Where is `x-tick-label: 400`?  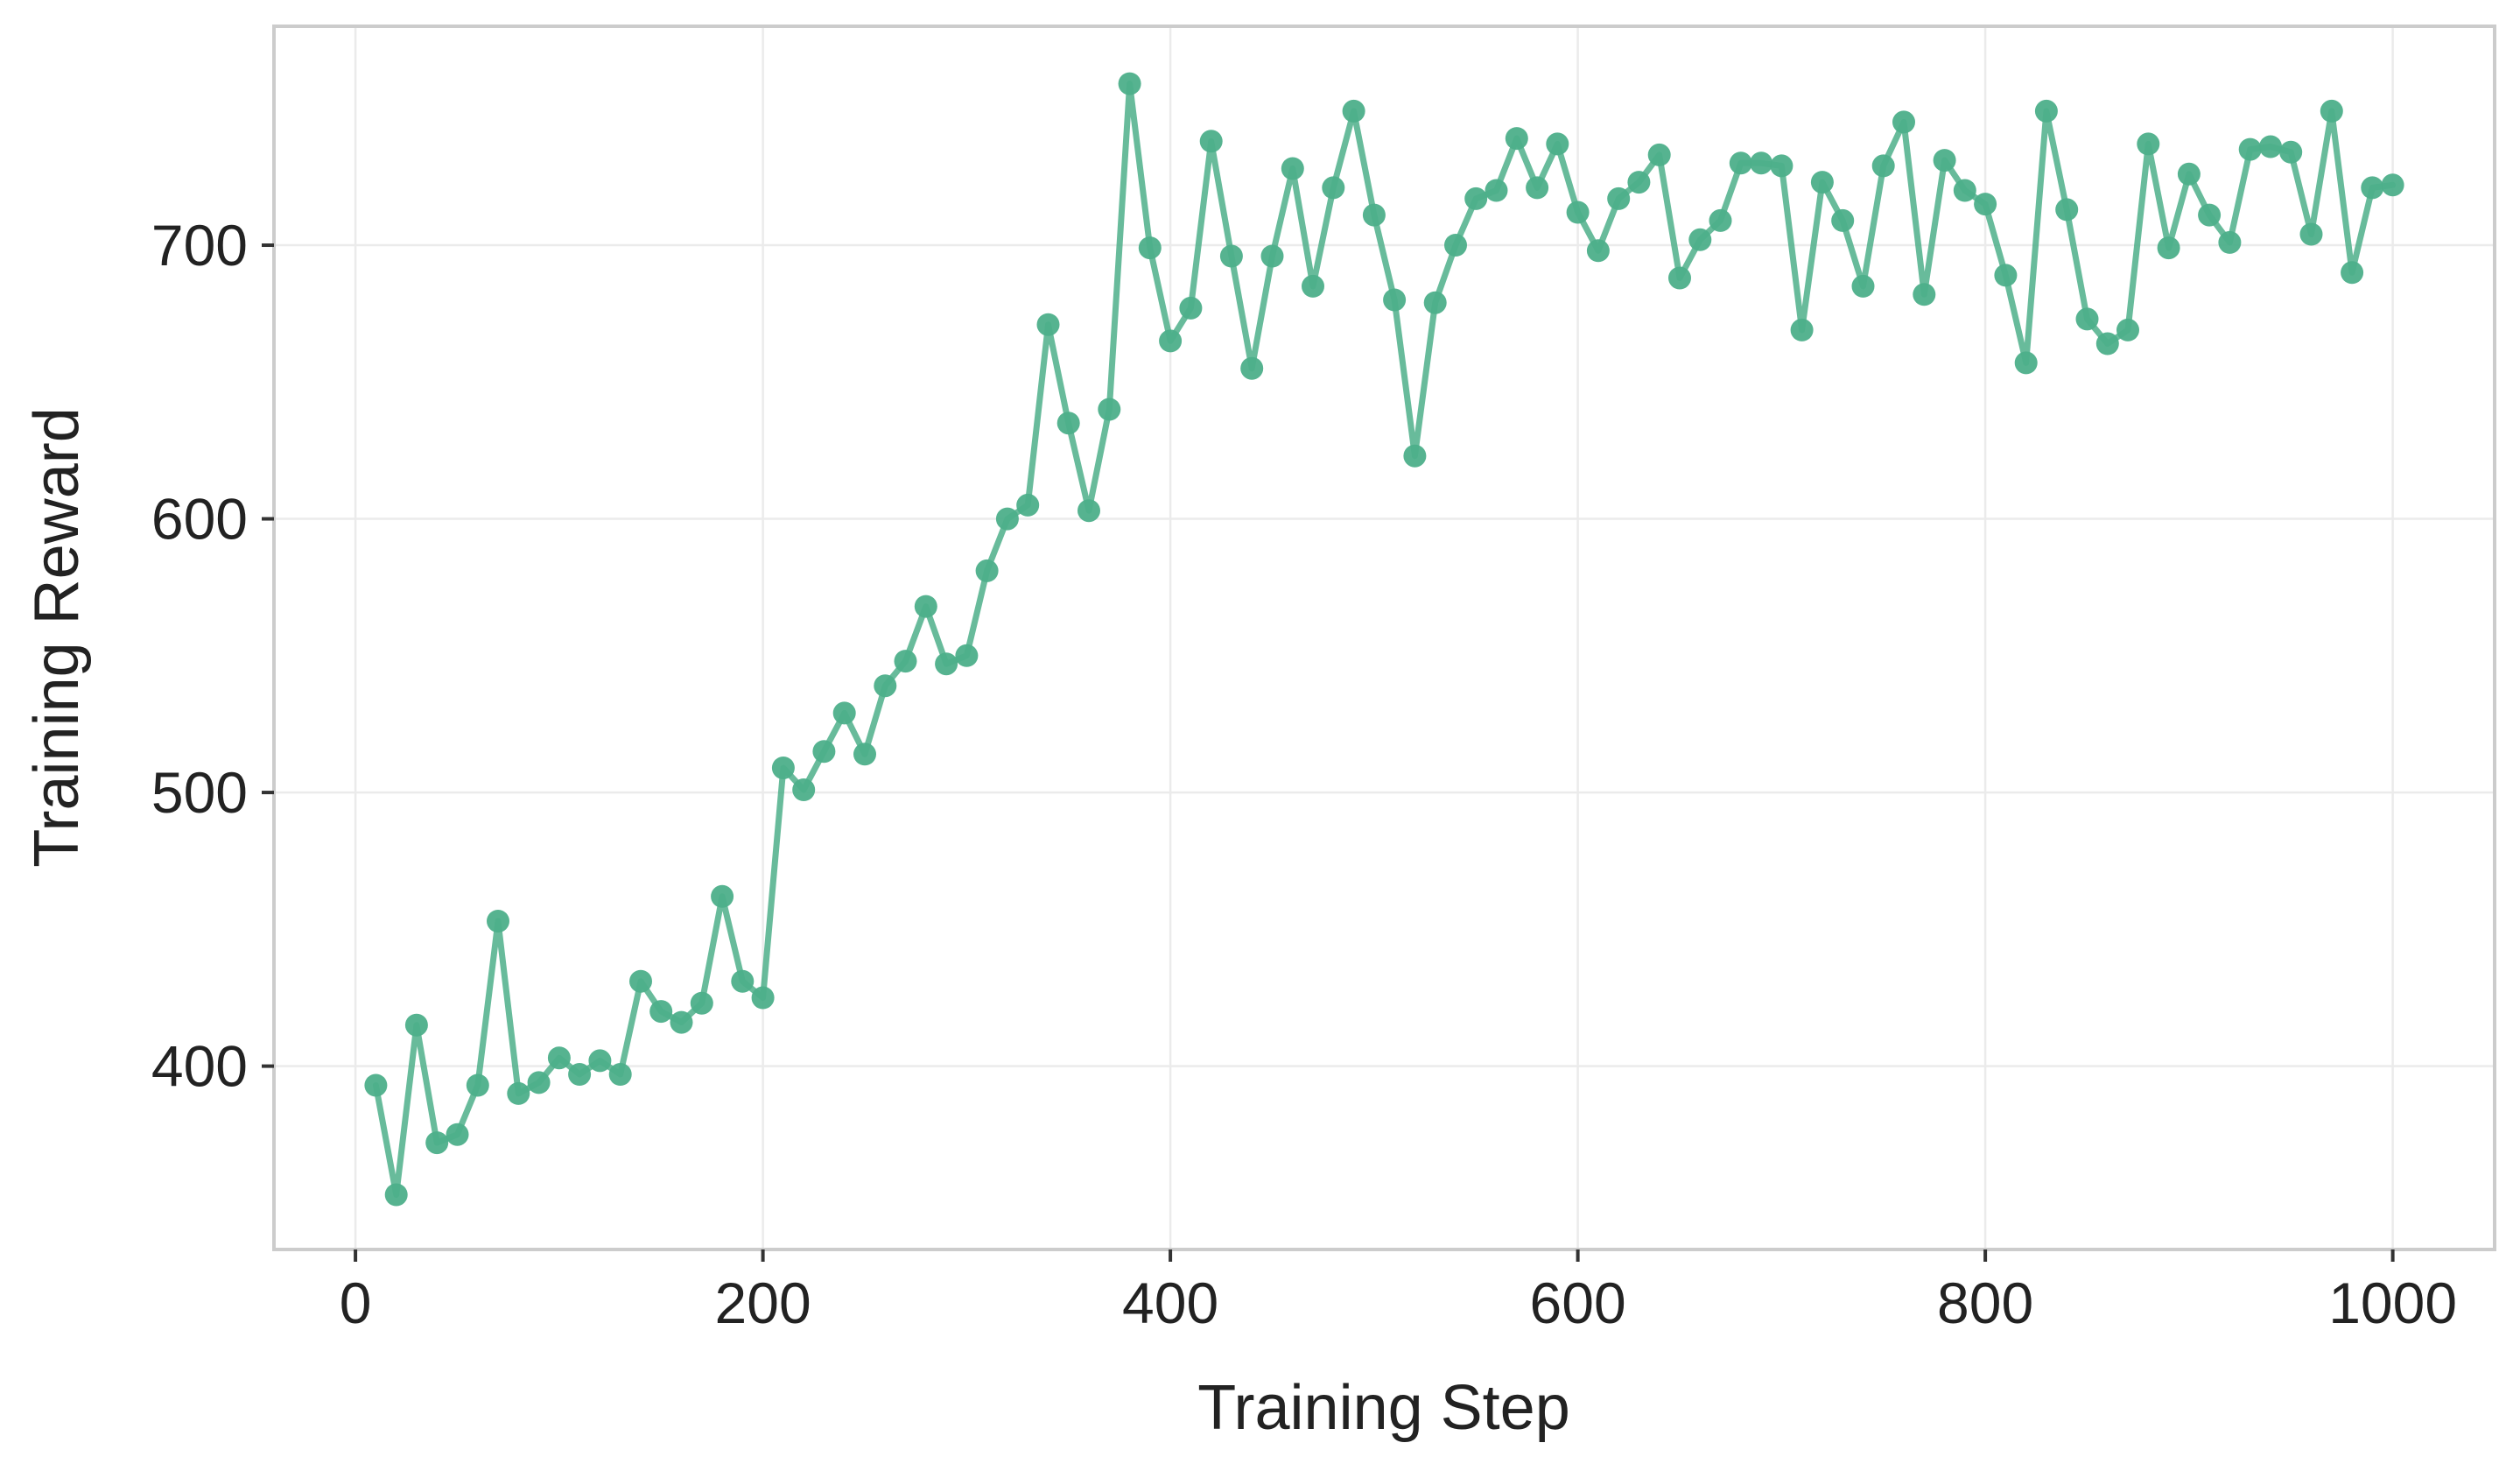
x-tick-label: 400 is located at coordinates (1170, 1302).